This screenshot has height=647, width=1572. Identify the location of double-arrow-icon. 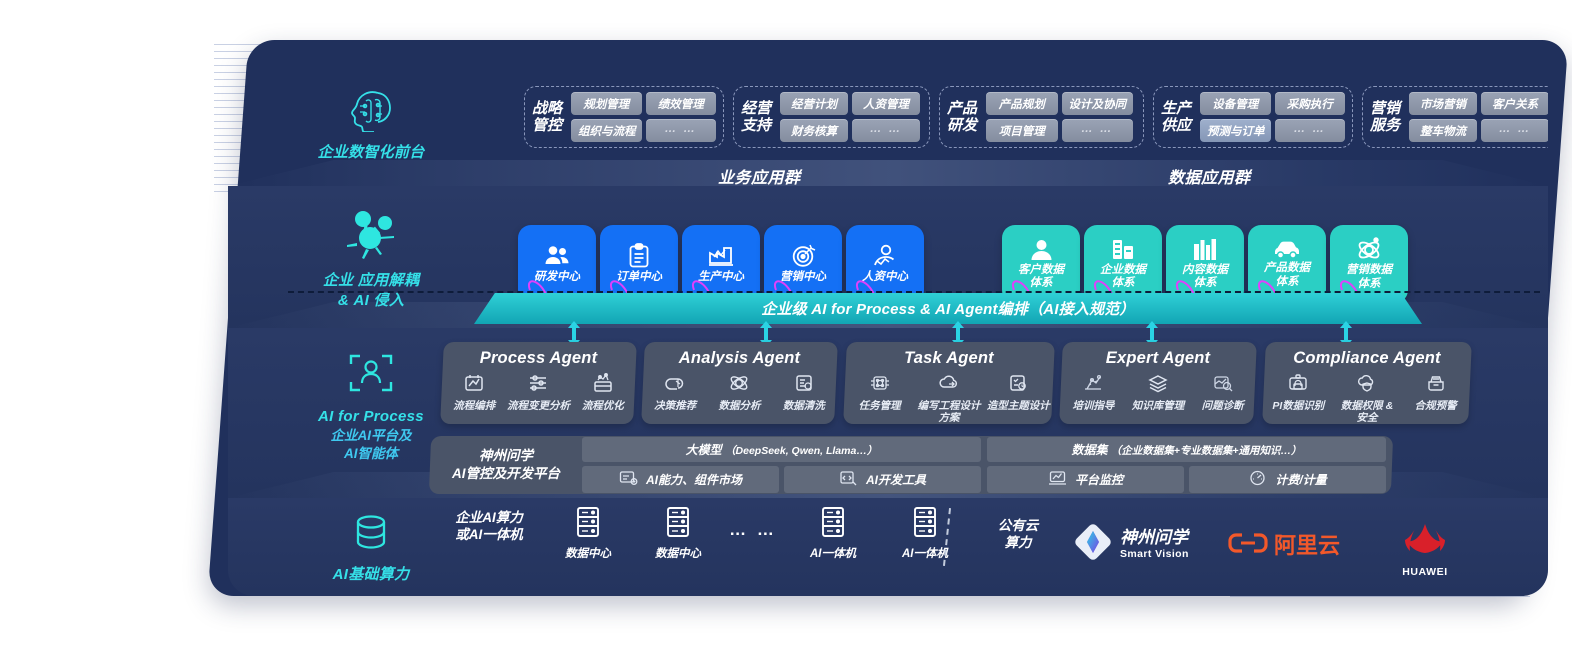
(766, 334).